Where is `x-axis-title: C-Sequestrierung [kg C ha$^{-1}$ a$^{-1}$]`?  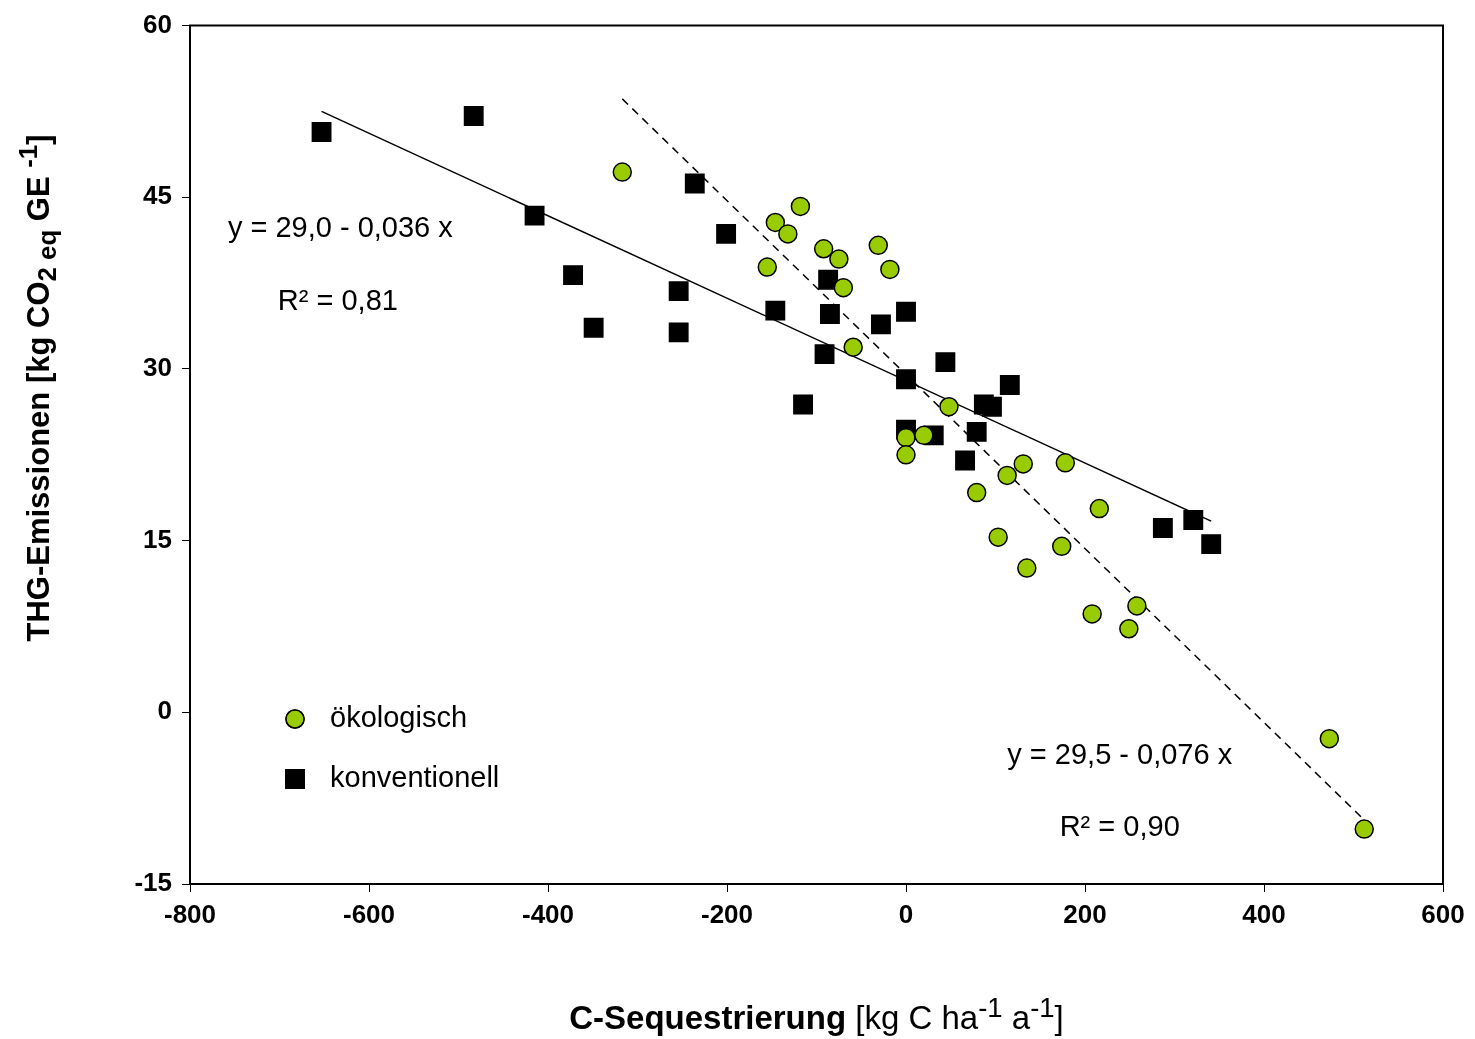 x-axis-title: C-Sequestrierung [kg C ha$^{-1}$ a$^{-1}$] is located at coordinates (816, 1014).